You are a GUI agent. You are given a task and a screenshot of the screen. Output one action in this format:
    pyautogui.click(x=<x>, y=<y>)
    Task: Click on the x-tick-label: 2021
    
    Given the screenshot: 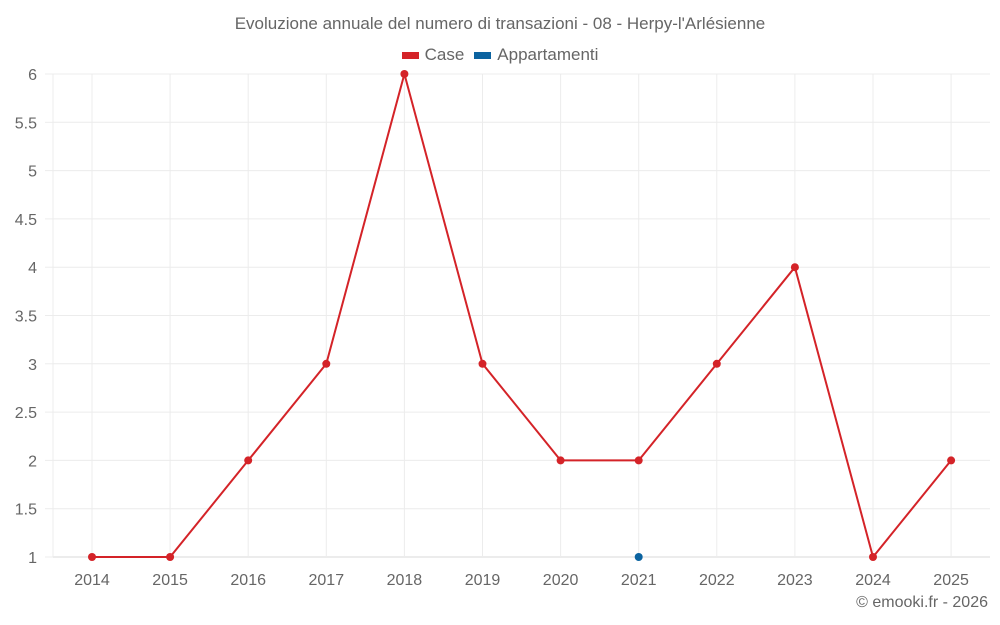 What is the action you would take?
    pyautogui.click(x=639, y=580)
    